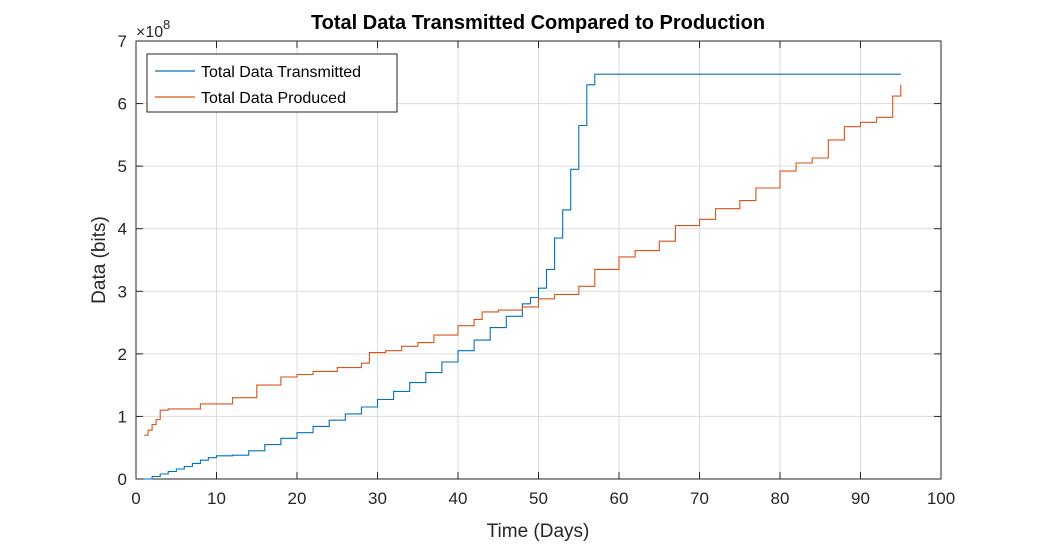 The width and height of the screenshot is (1041, 544). Describe the element at coordinates (273, 98) in the screenshot. I see `legend-label-produced: Total Data Produced` at that location.